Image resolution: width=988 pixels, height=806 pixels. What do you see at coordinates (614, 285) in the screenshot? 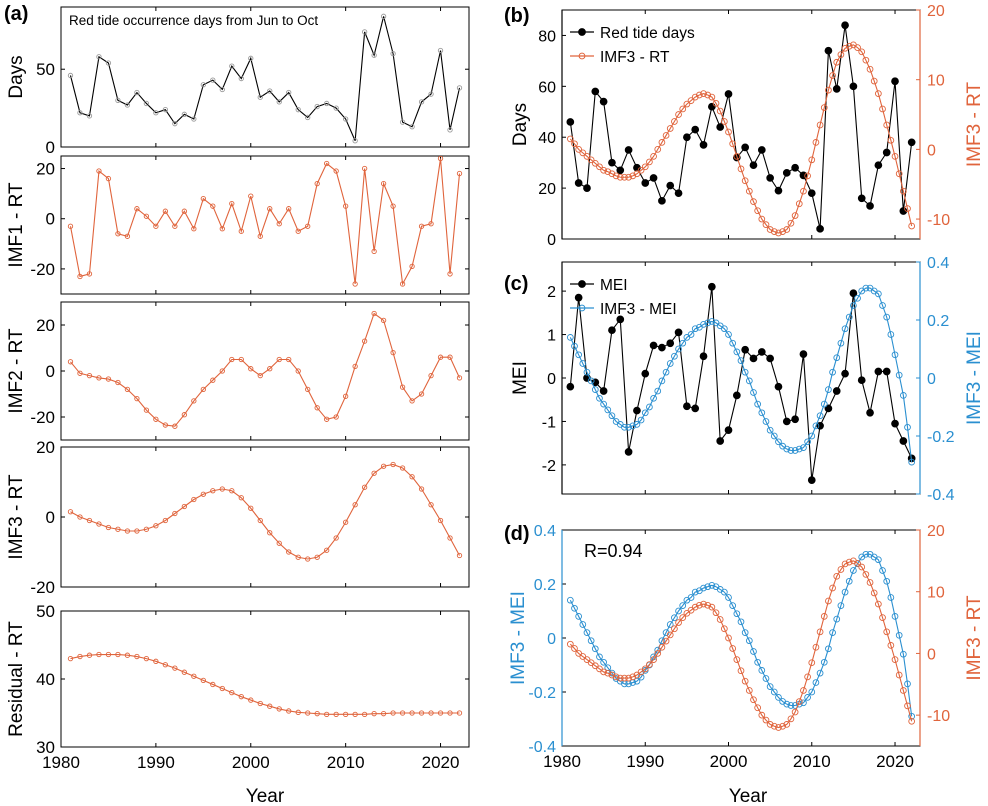
I see `legend-label-c-0: MEI` at bounding box center [614, 285].